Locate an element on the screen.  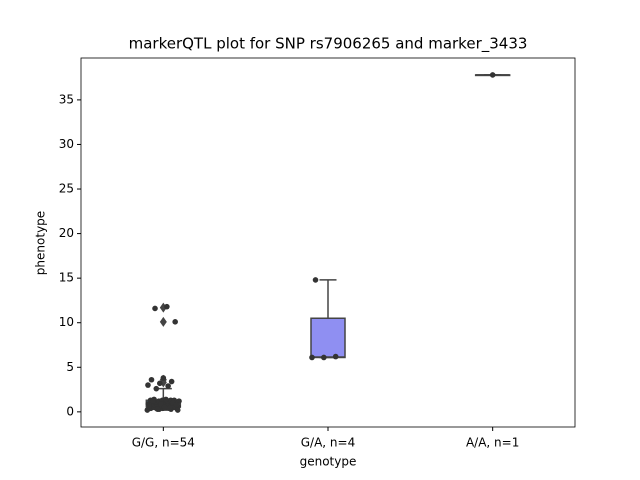
y-tick-label: 25 is located at coordinates (66, 189).